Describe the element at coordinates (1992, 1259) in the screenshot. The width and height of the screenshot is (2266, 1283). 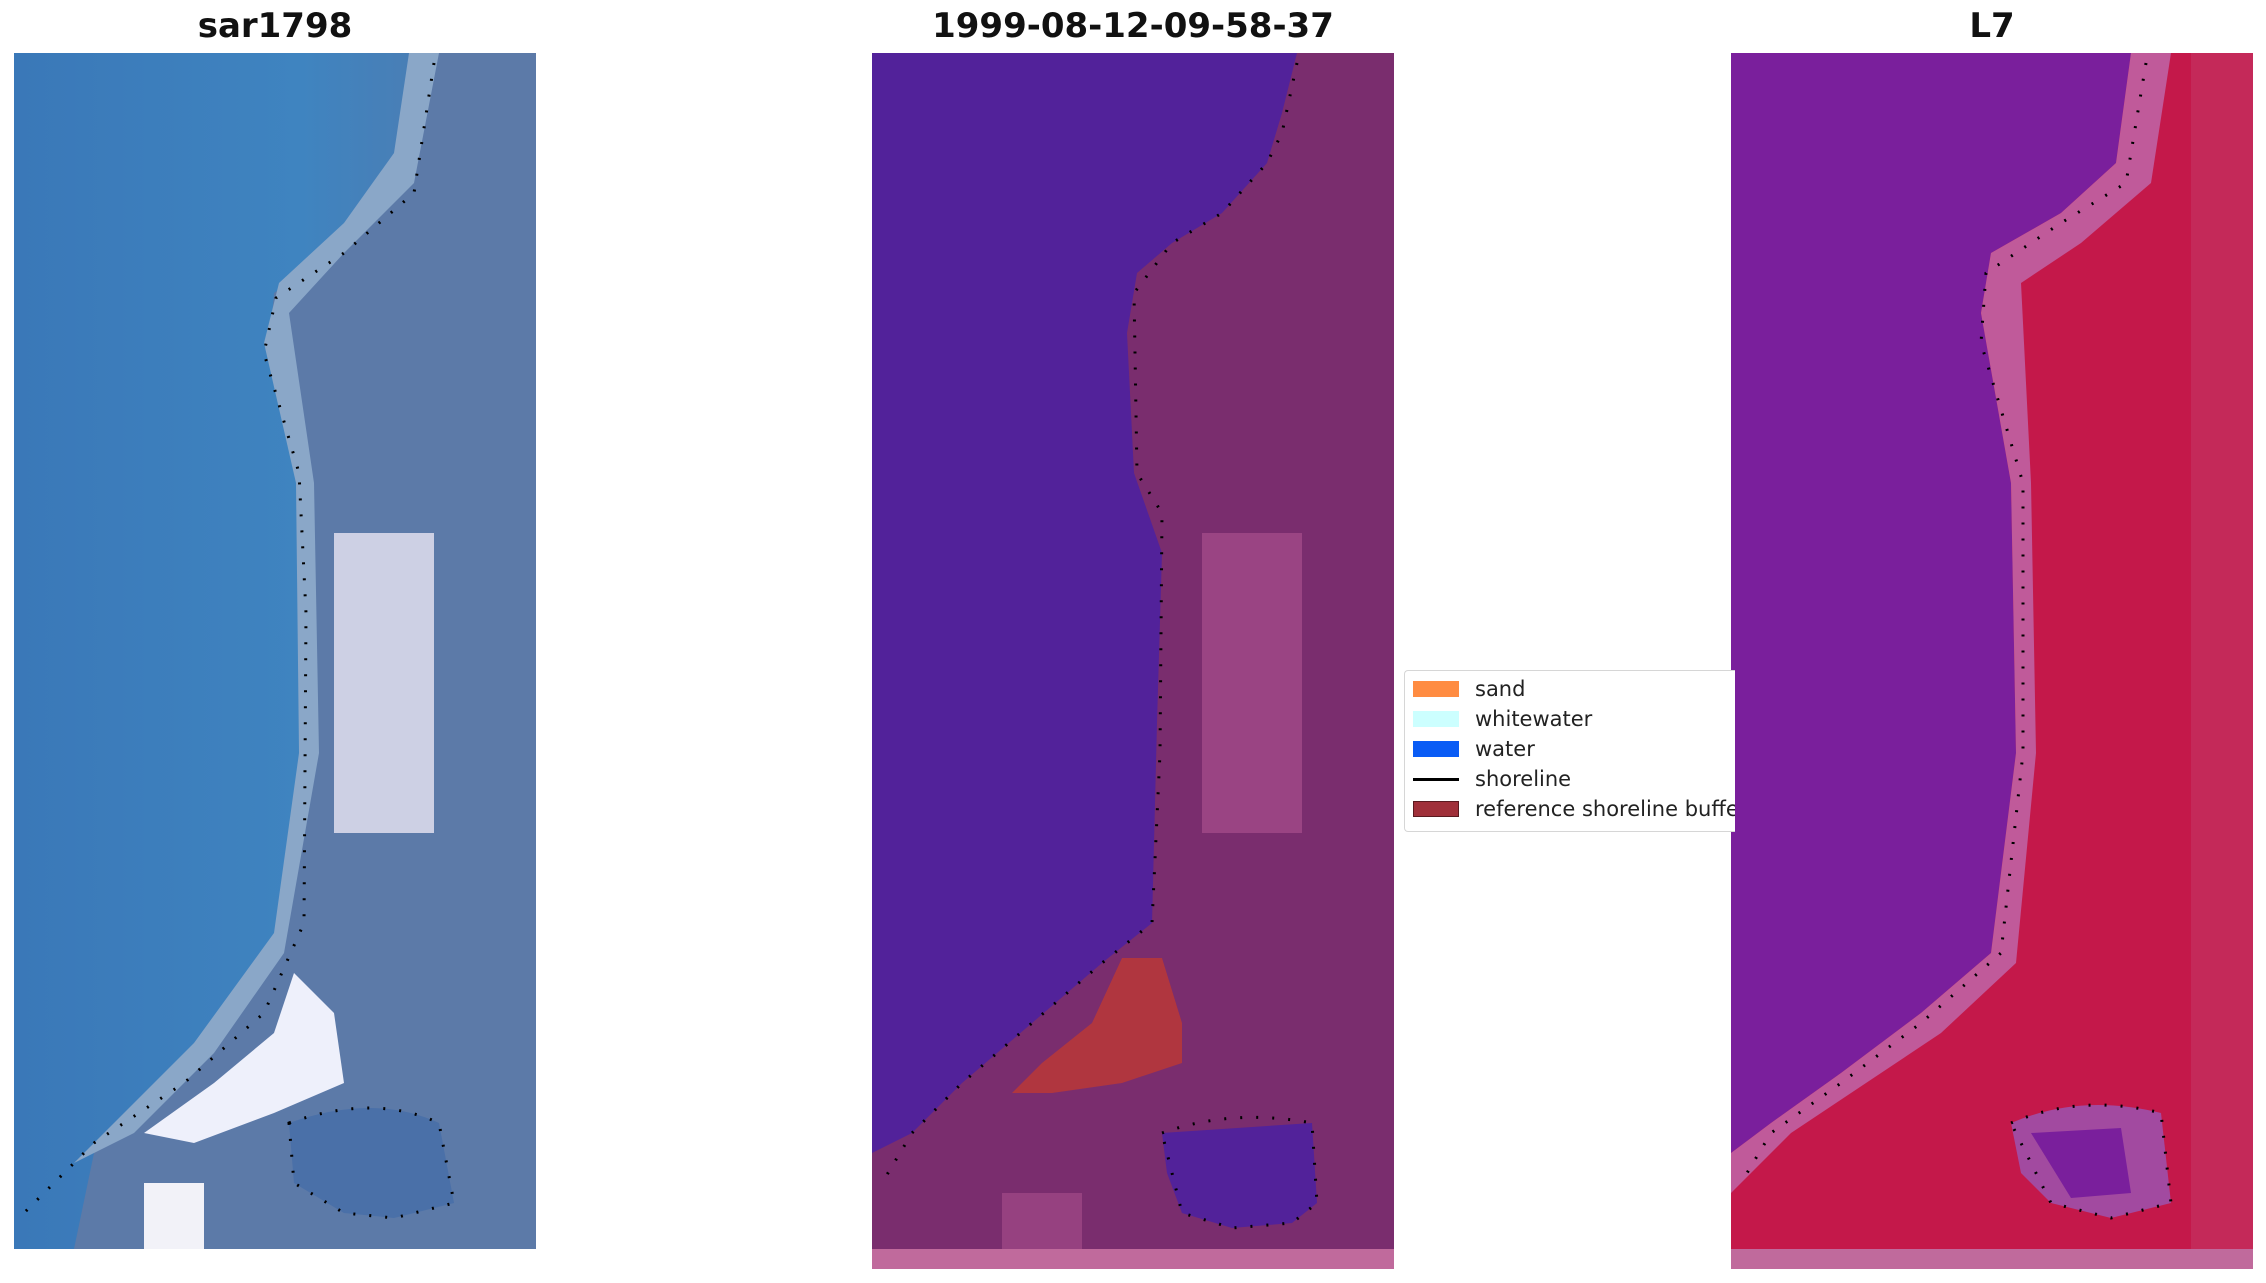
I see `ndwi-bottom-strip` at that location.